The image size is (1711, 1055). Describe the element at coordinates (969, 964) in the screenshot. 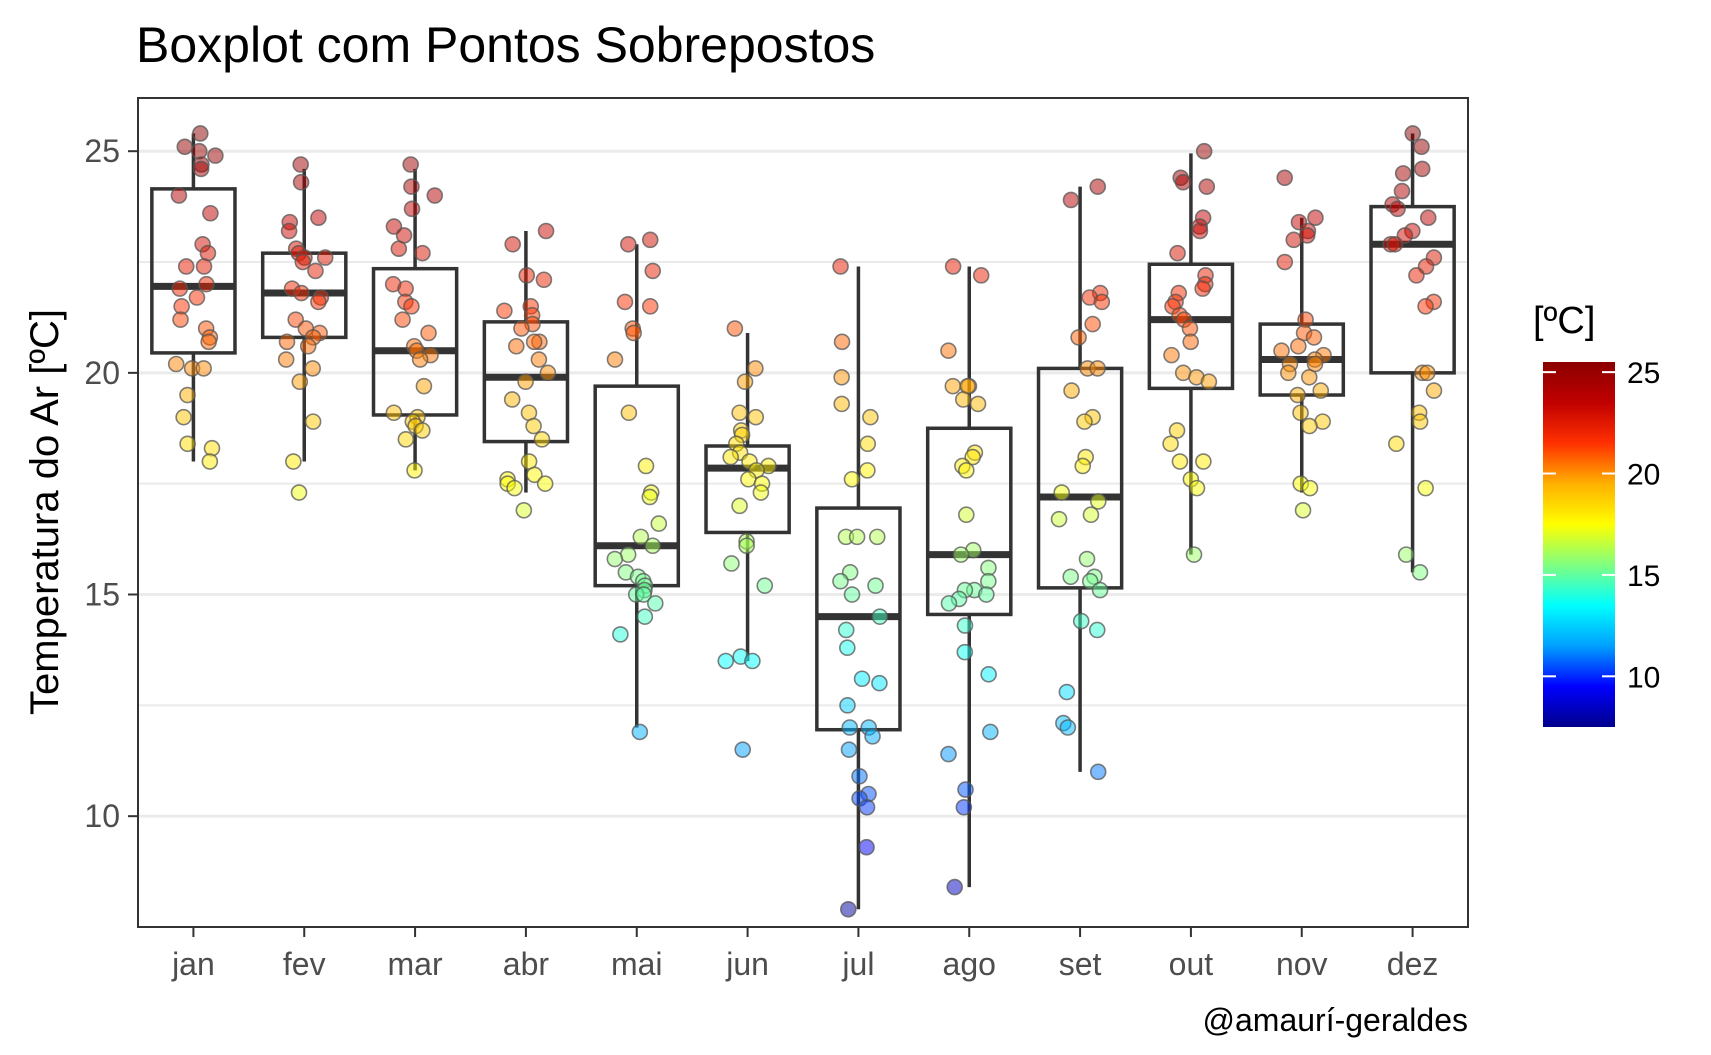

I see `x-tick-label: ago` at that location.